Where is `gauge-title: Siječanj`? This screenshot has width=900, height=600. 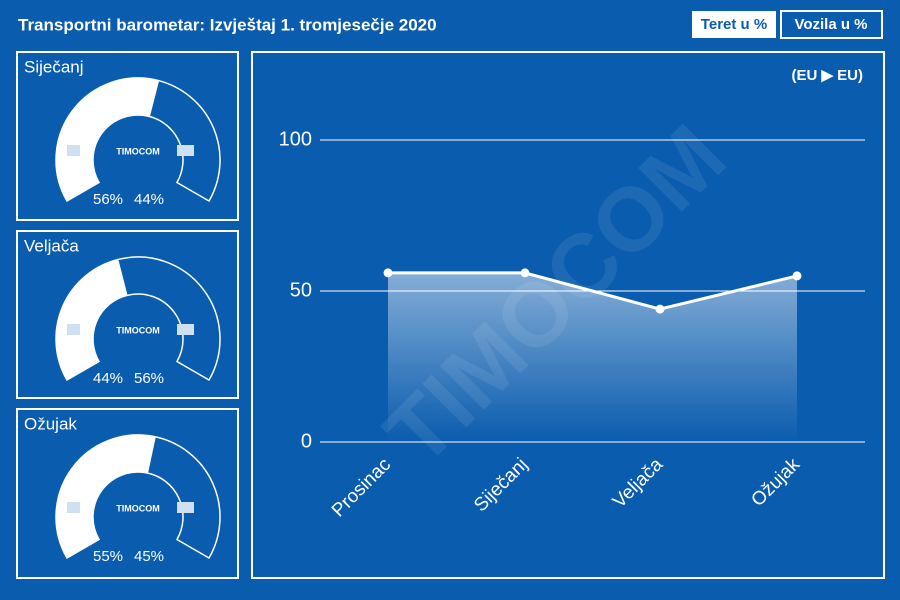
gauge-title: Siječanj is located at coordinates (54, 66).